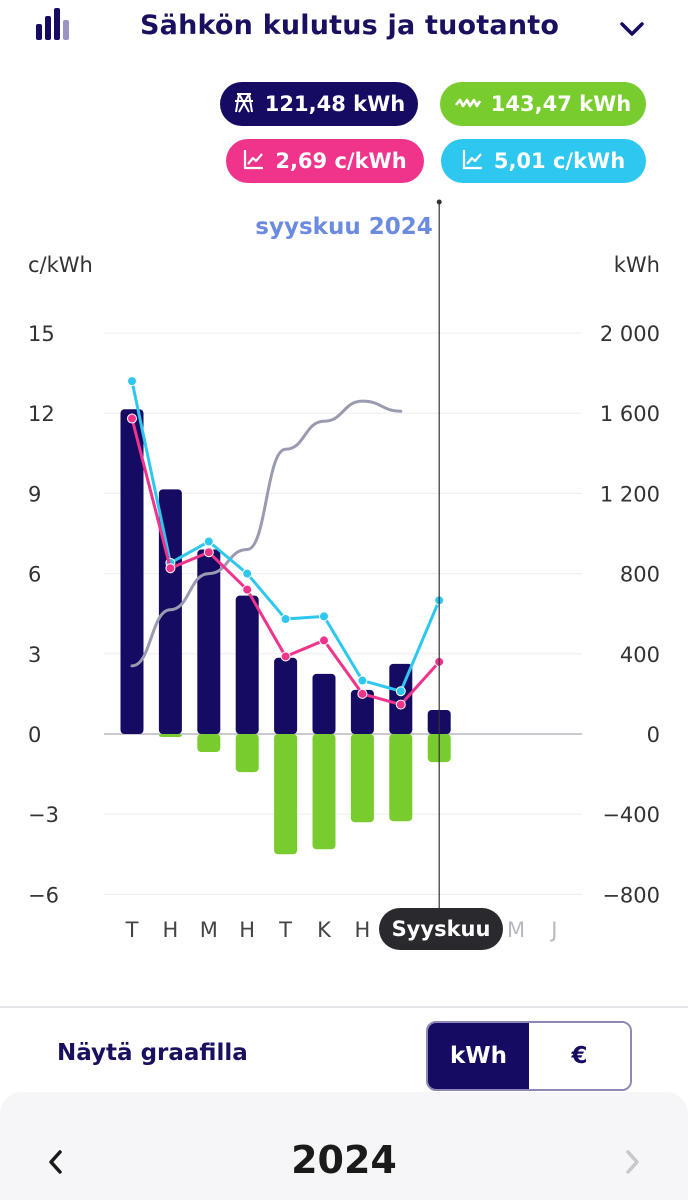 This screenshot has height=1200, width=688. What do you see at coordinates (34, 575) in the screenshot?
I see `left-tick-label: 6` at bounding box center [34, 575].